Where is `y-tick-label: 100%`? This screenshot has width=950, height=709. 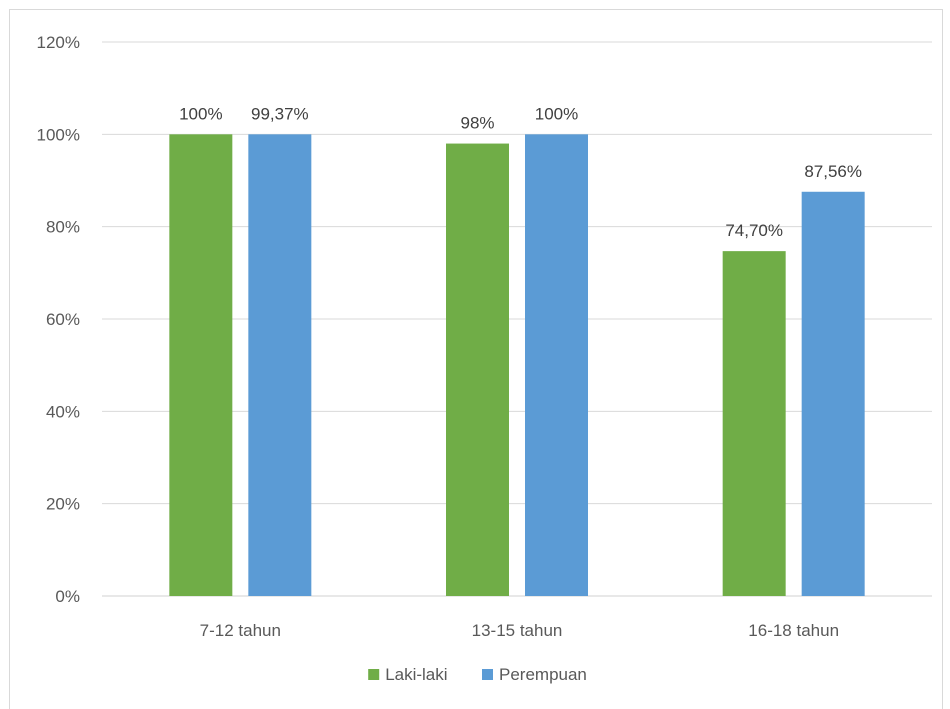
y-tick-label: 100% is located at coordinates (58, 134).